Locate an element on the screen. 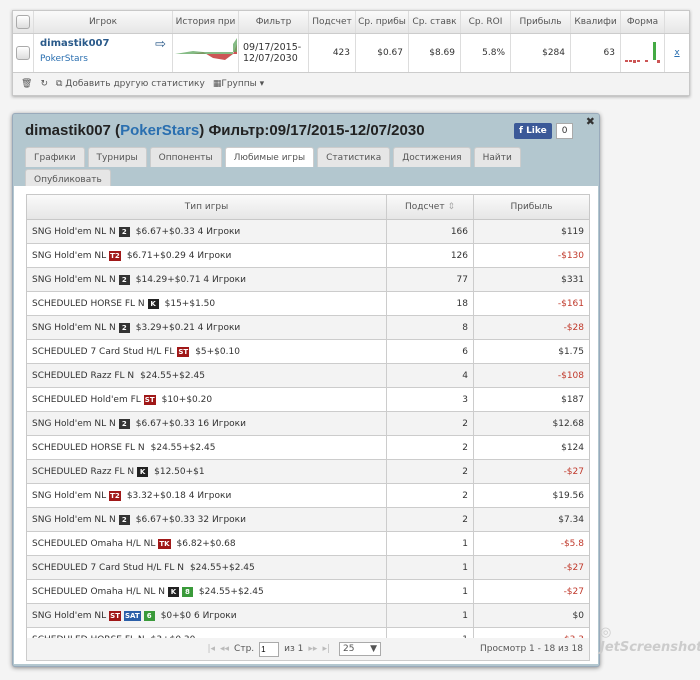 This screenshot has width=700, height=680. tab-achievements: Достижения is located at coordinates (432, 157).